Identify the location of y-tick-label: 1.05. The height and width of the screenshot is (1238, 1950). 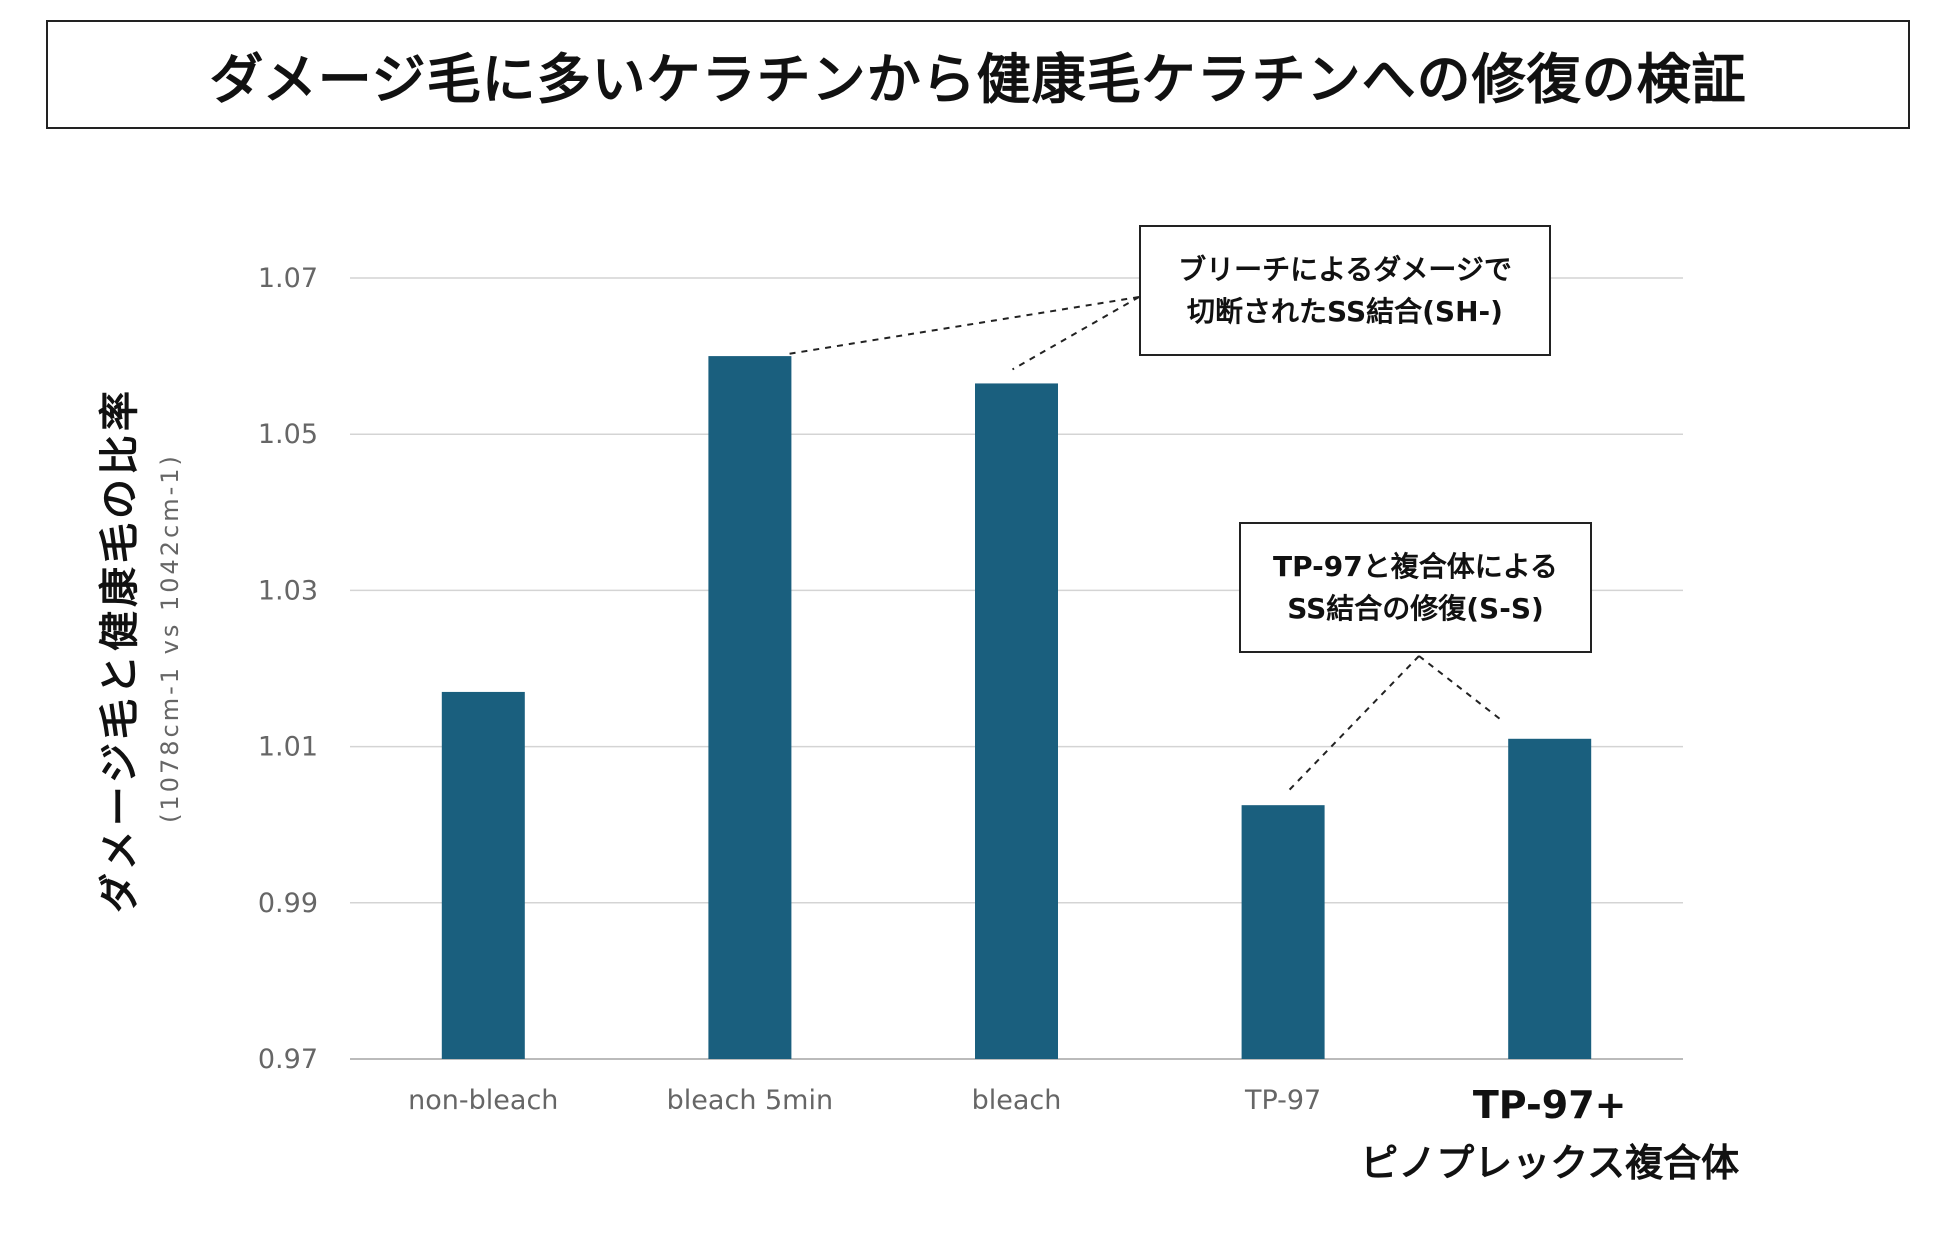
(288, 434).